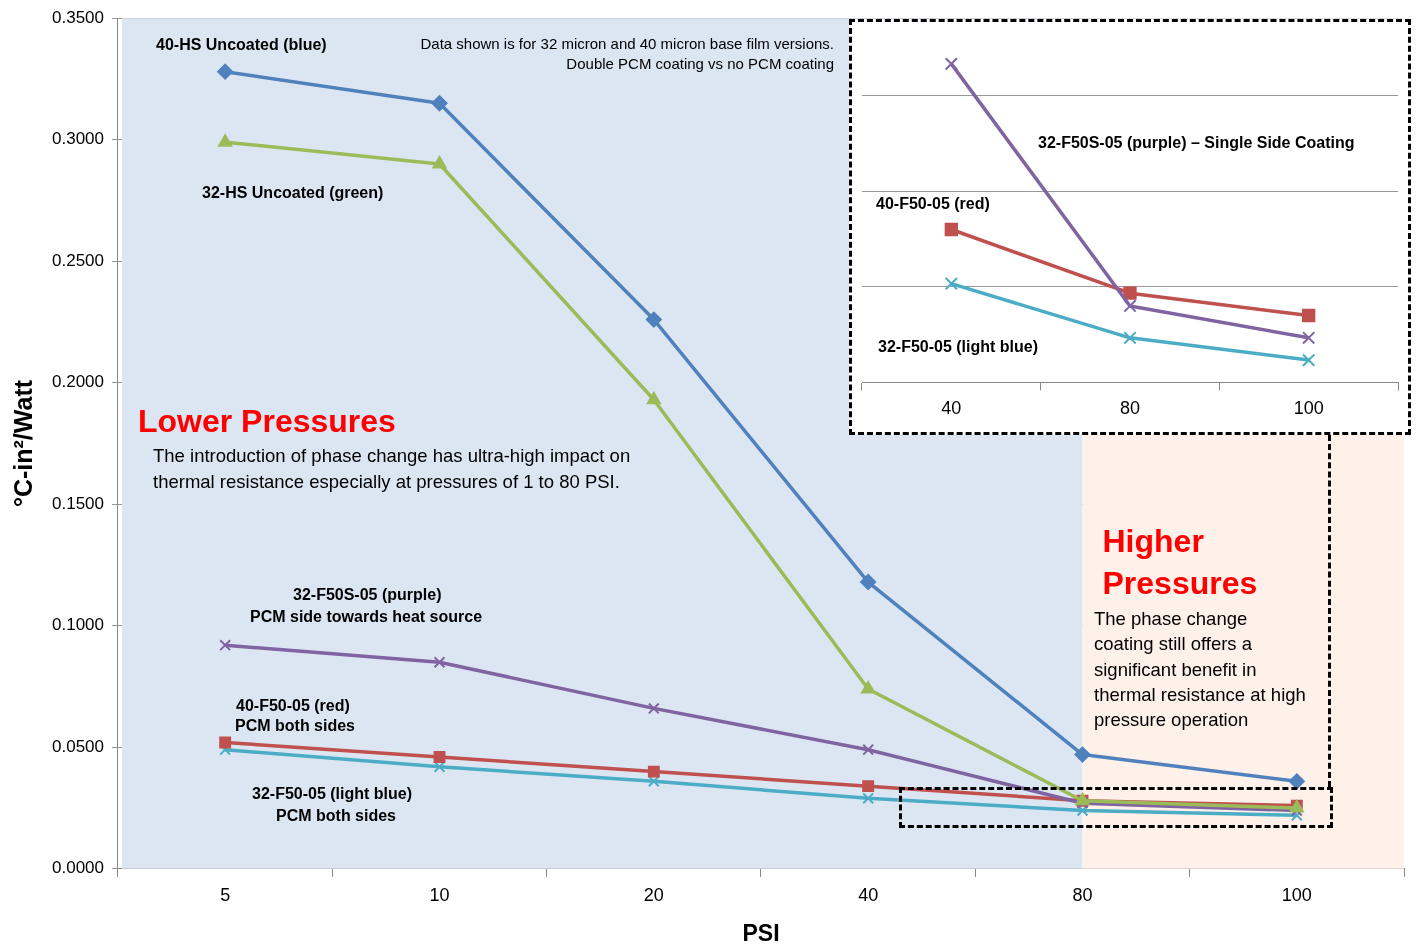 Image resolution: width=1416 pixels, height=952 pixels. I want to click on y-tick-label: 0.3000, so click(78, 139).